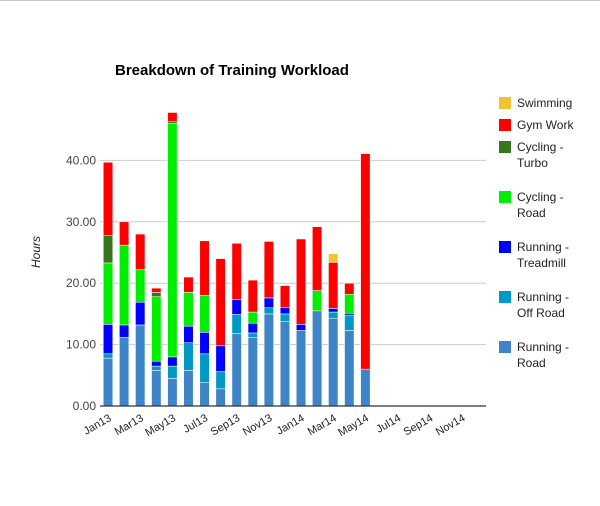 Image resolution: width=600 pixels, height=506 pixels. I want to click on legend-item: Gym Work, so click(536, 125).